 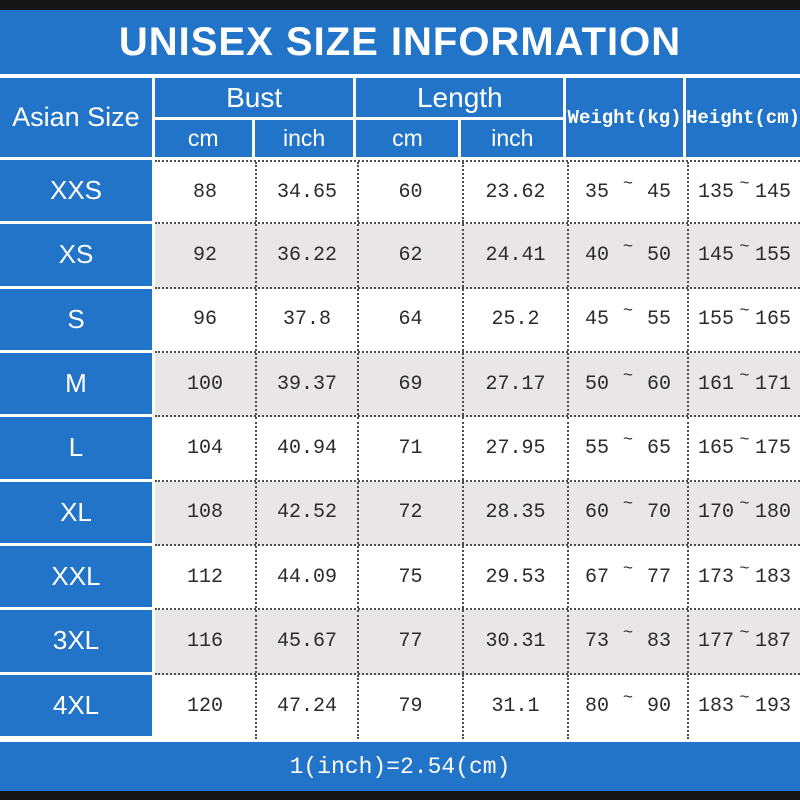 I want to click on height-max-value: 193, so click(x=772, y=707).